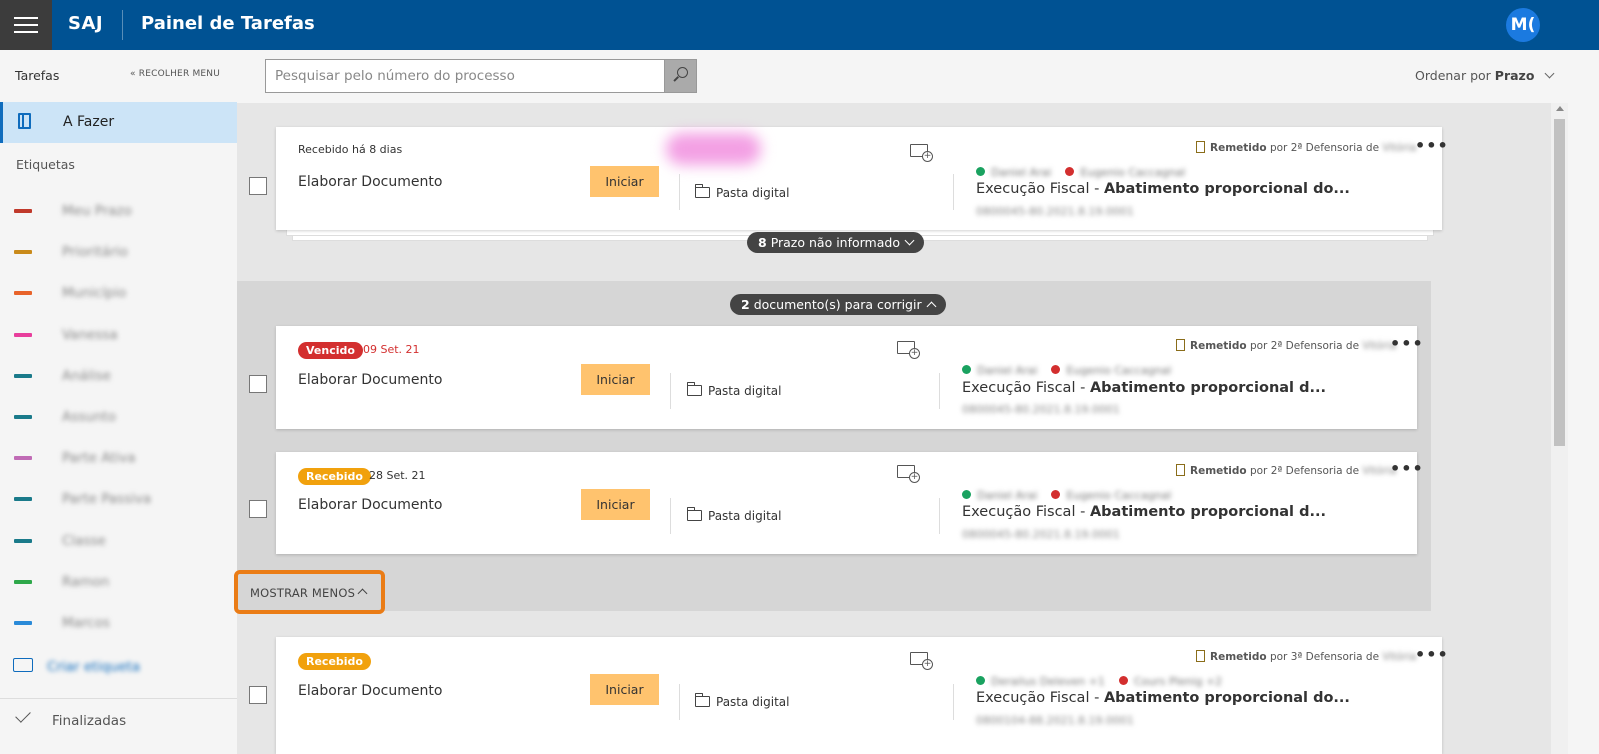 The image size is (1599, 754). What do you see at coordinates (309, 592) in the screenshot?
I see `show-less-button: MOSTRAR MENOS` at bounding box center [309, 592].